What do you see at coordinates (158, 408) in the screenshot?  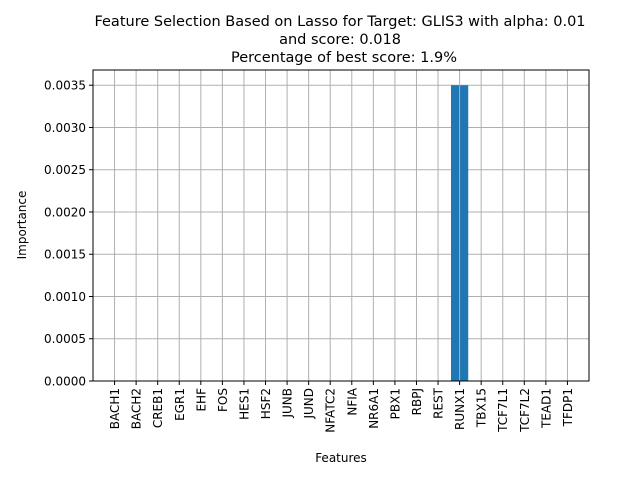 I see `x-tick-label: CREB1` at bounding box center [158, 408].